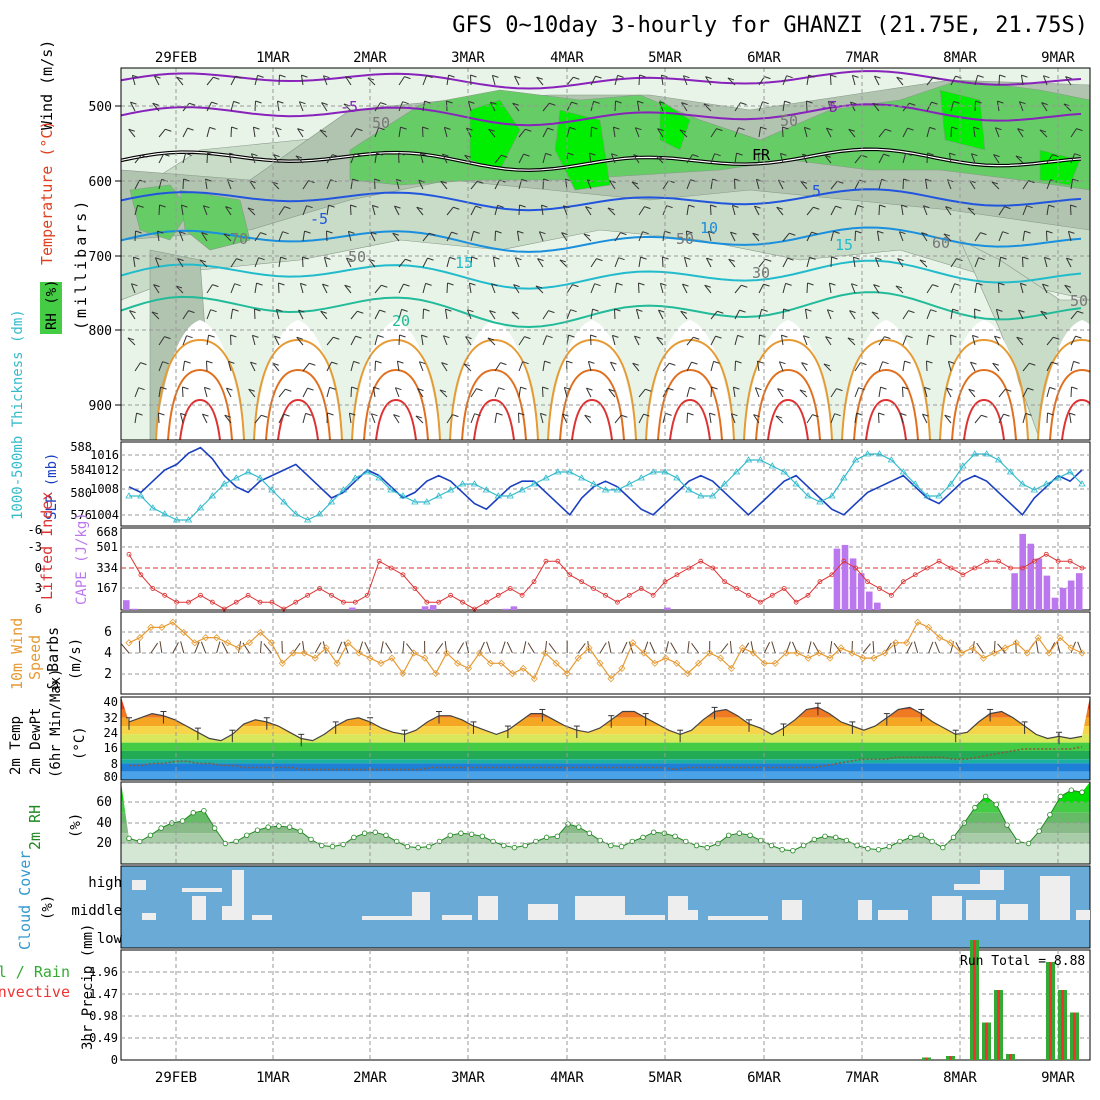 This screenshot has width=1100, height=1100. What do you see at coordinates (468, 58) in the screenshot?
I see `top-date-label: 3MAR` at bounding box center [468, 58].